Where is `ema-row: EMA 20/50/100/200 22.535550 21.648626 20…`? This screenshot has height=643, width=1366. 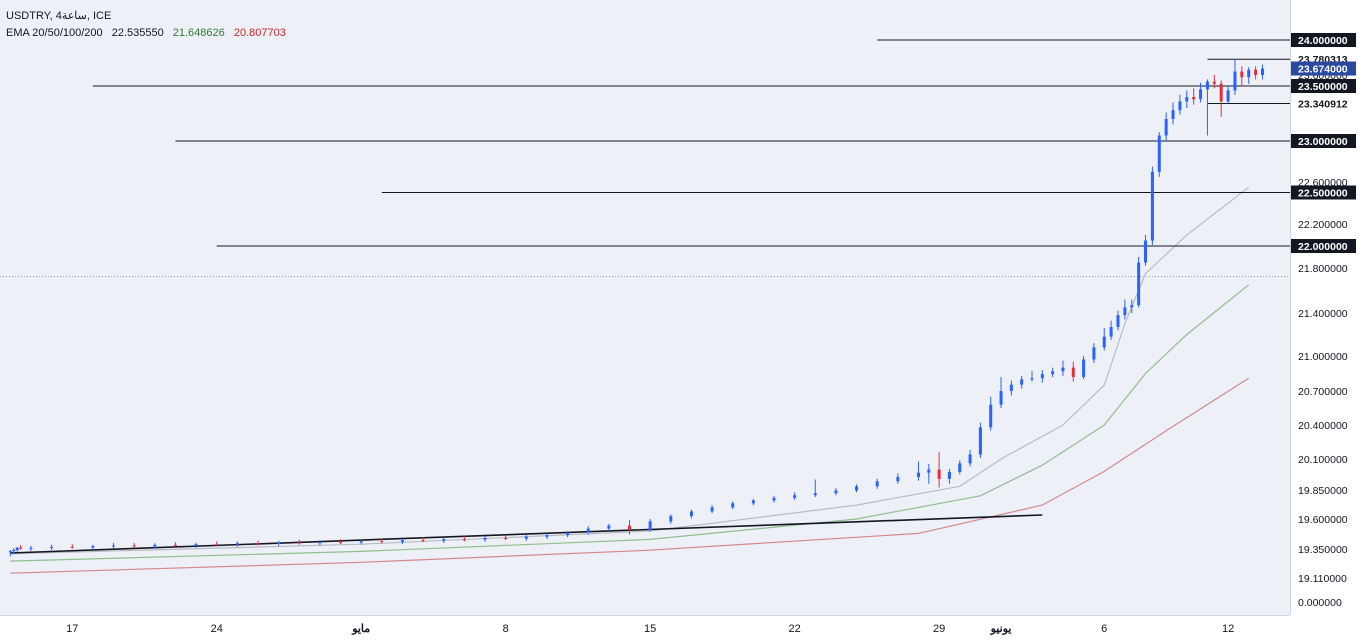
ema-row: EMA 20/50/100/200 22.535550 21.648626 20… is located at coordinates (149, 33).